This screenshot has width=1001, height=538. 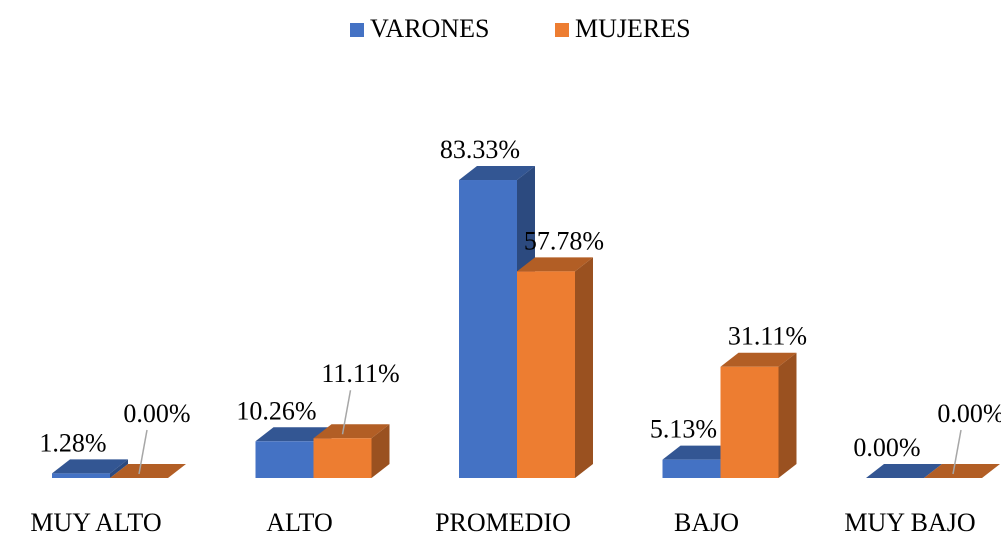 What do you see at coordinates (909, 522) in the screenshot?
I see `x-tick-label: MUY BAJO` at bounding box center [909, 522].